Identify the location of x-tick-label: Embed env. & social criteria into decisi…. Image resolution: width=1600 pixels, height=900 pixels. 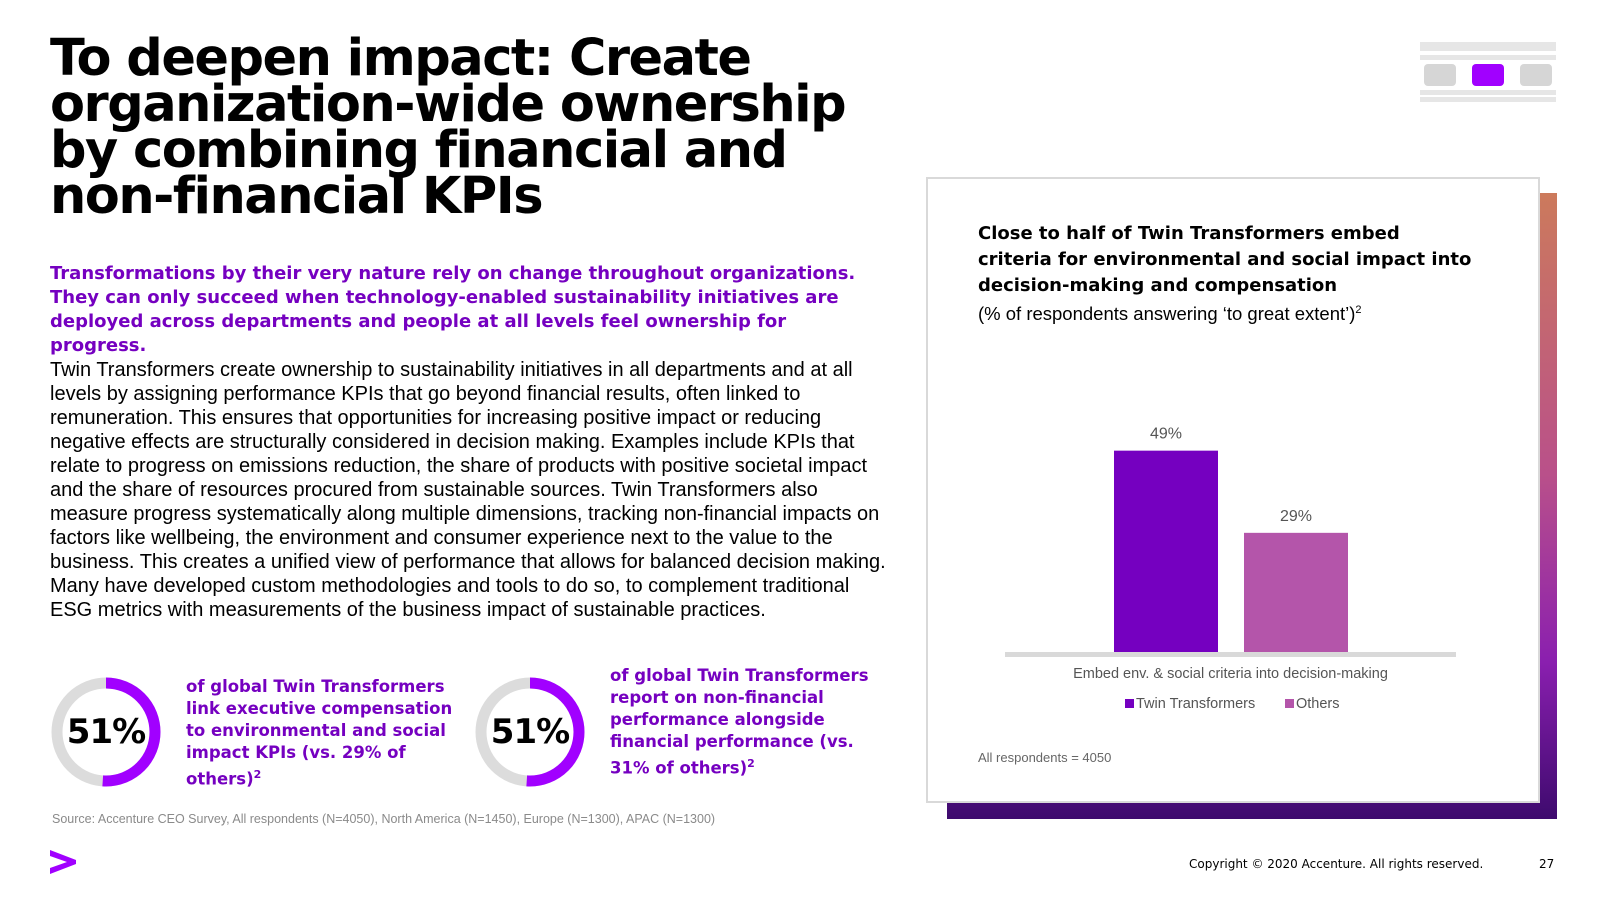
(1230, 674).